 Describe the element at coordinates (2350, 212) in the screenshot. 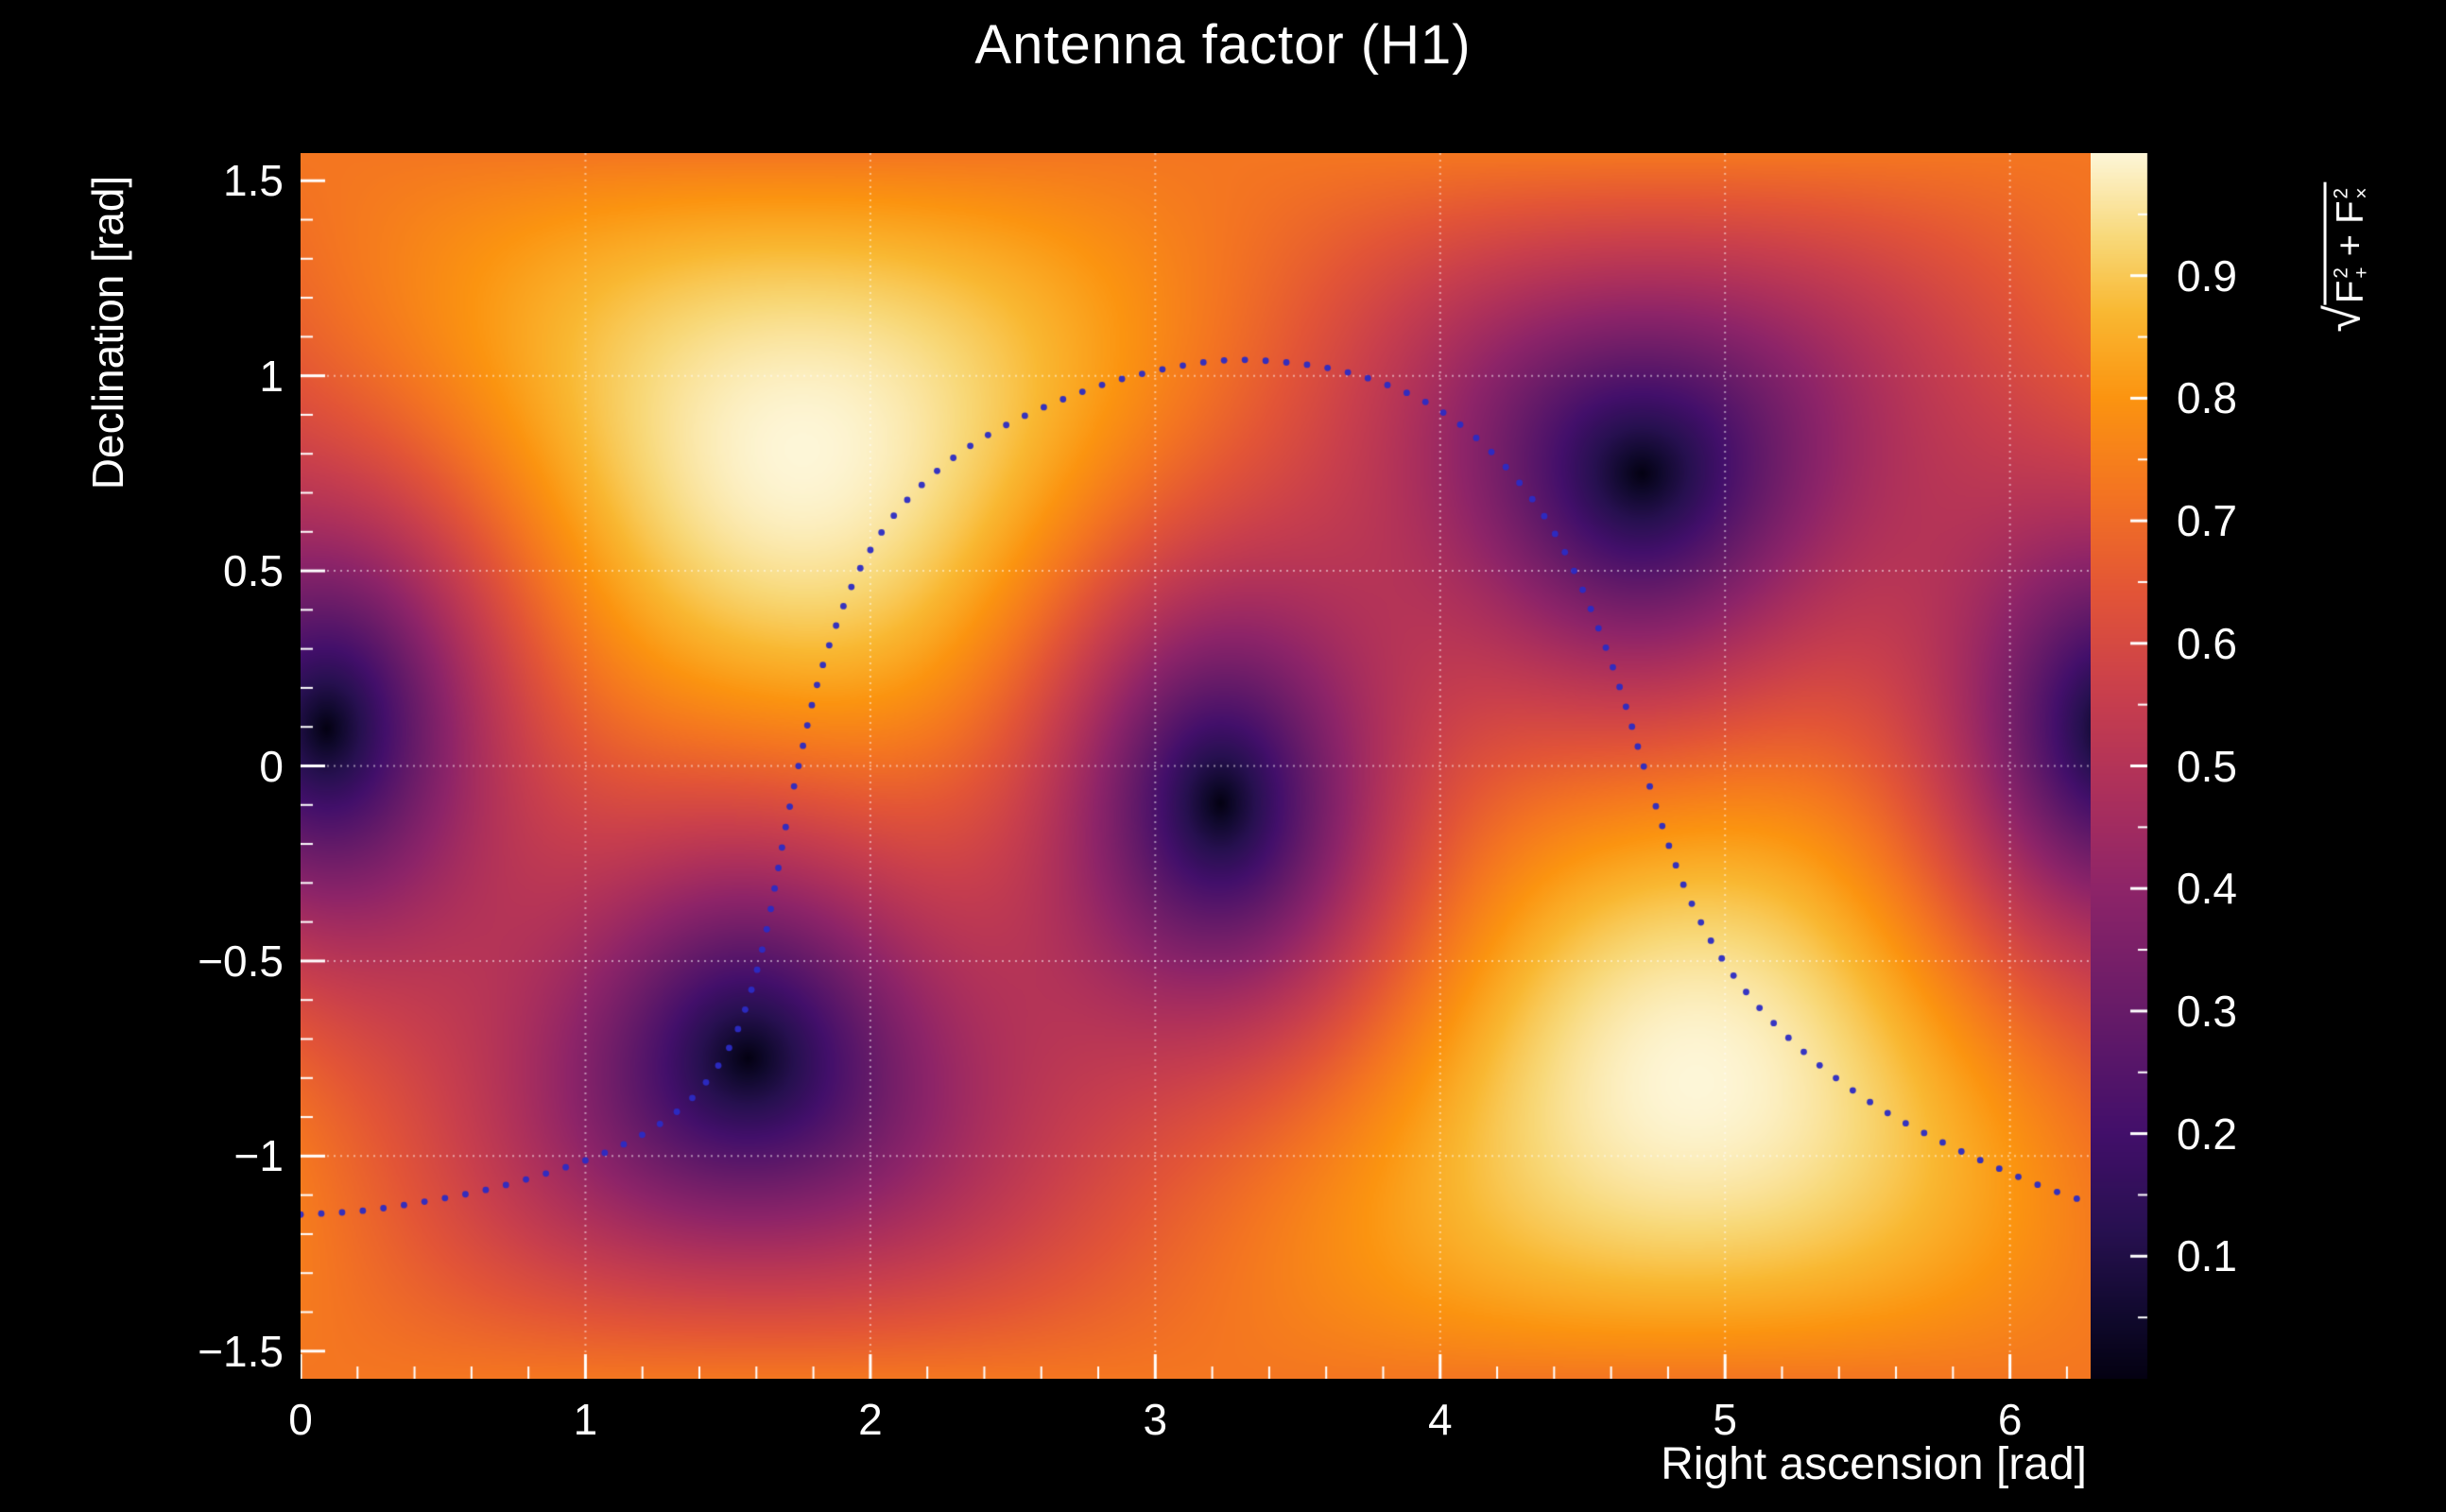

I see `fcross-base: F` at that location.